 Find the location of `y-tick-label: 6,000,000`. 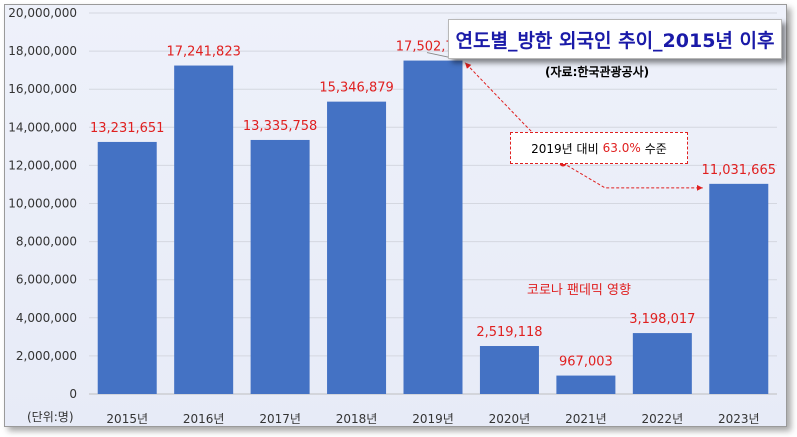

y-tick-label: 6,000,000 is located at coordinates (46, 280).